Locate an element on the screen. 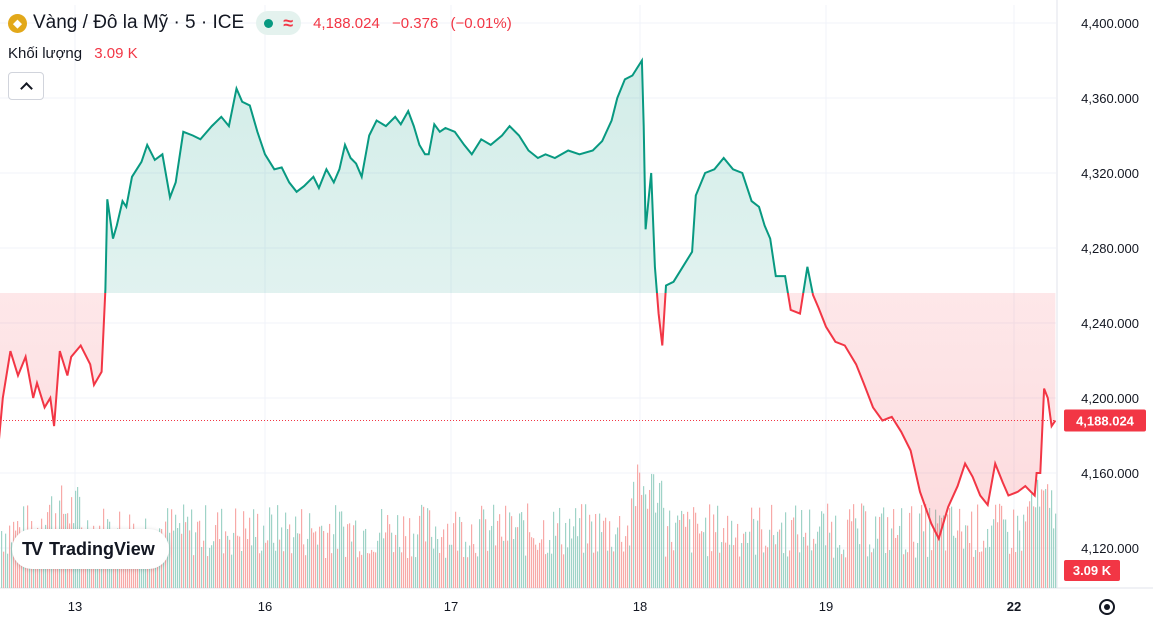 The width and height of the screenshot is (1153, 621). price-tick-label: 4,160.000 is located at coordinates (1110, 473).